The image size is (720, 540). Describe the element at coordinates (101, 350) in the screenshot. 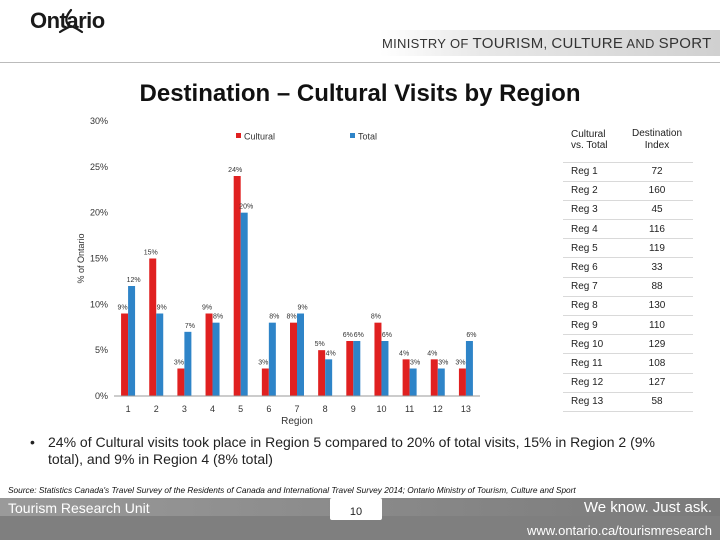

I see `y-tick-label: 5%` at that location.